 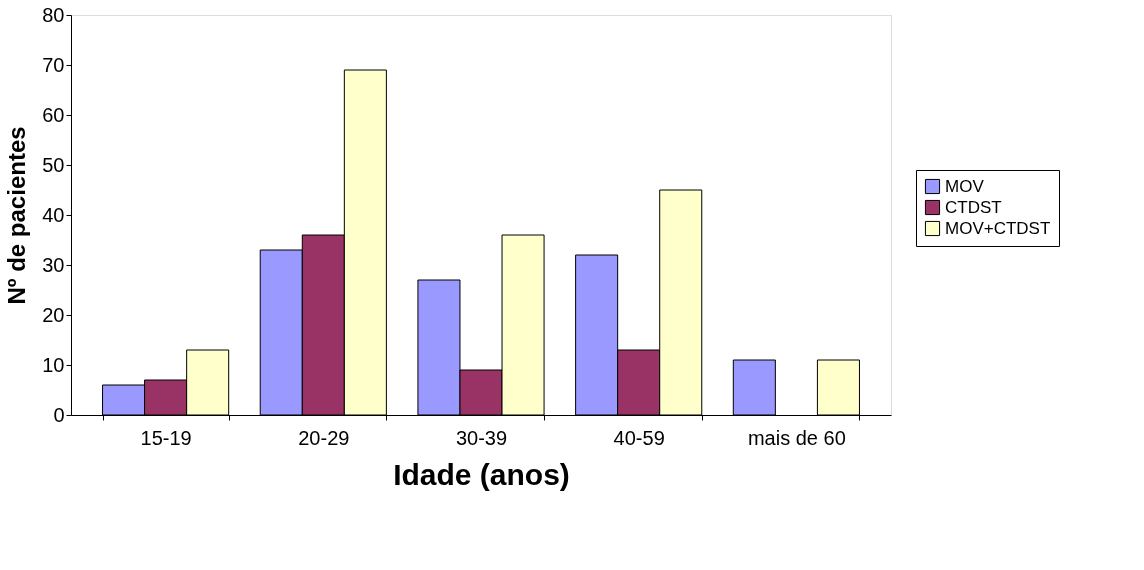 I want to click on x-tick-label: 40-59, so click(x=639, y=437).